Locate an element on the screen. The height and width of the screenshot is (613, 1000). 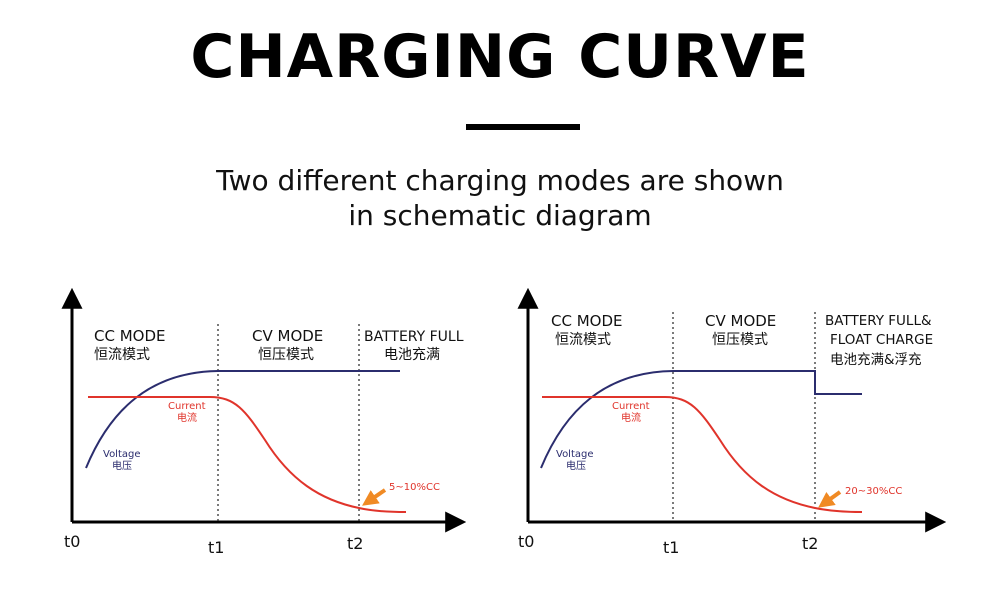
subtitle-line-2: in schematic diagram is located at coordinates (500, 215).